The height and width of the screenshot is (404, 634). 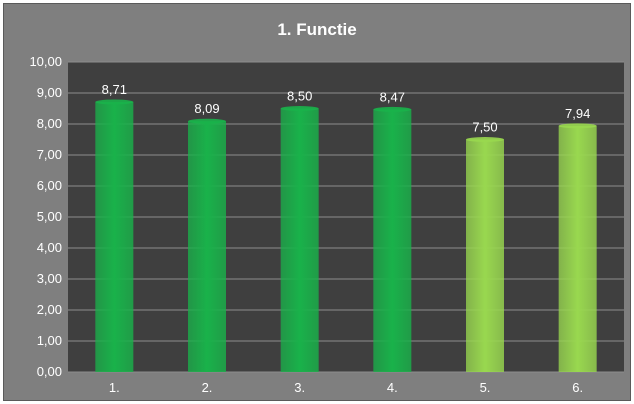 What do you see at coordinates (317, 29) in the screenshot?
I see `chart-title: 1. Functie` at bounding box center [317, 29].